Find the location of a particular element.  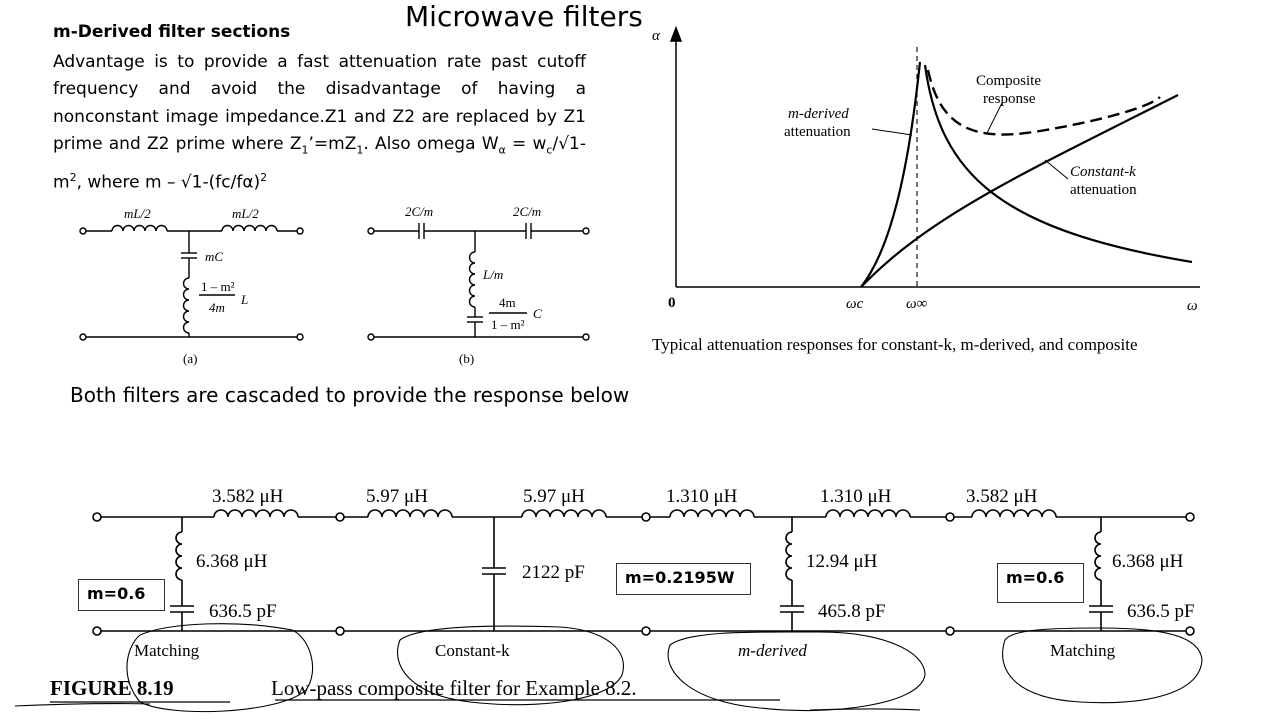

label-cap-symbol: C is located at coordinates (537, 313).